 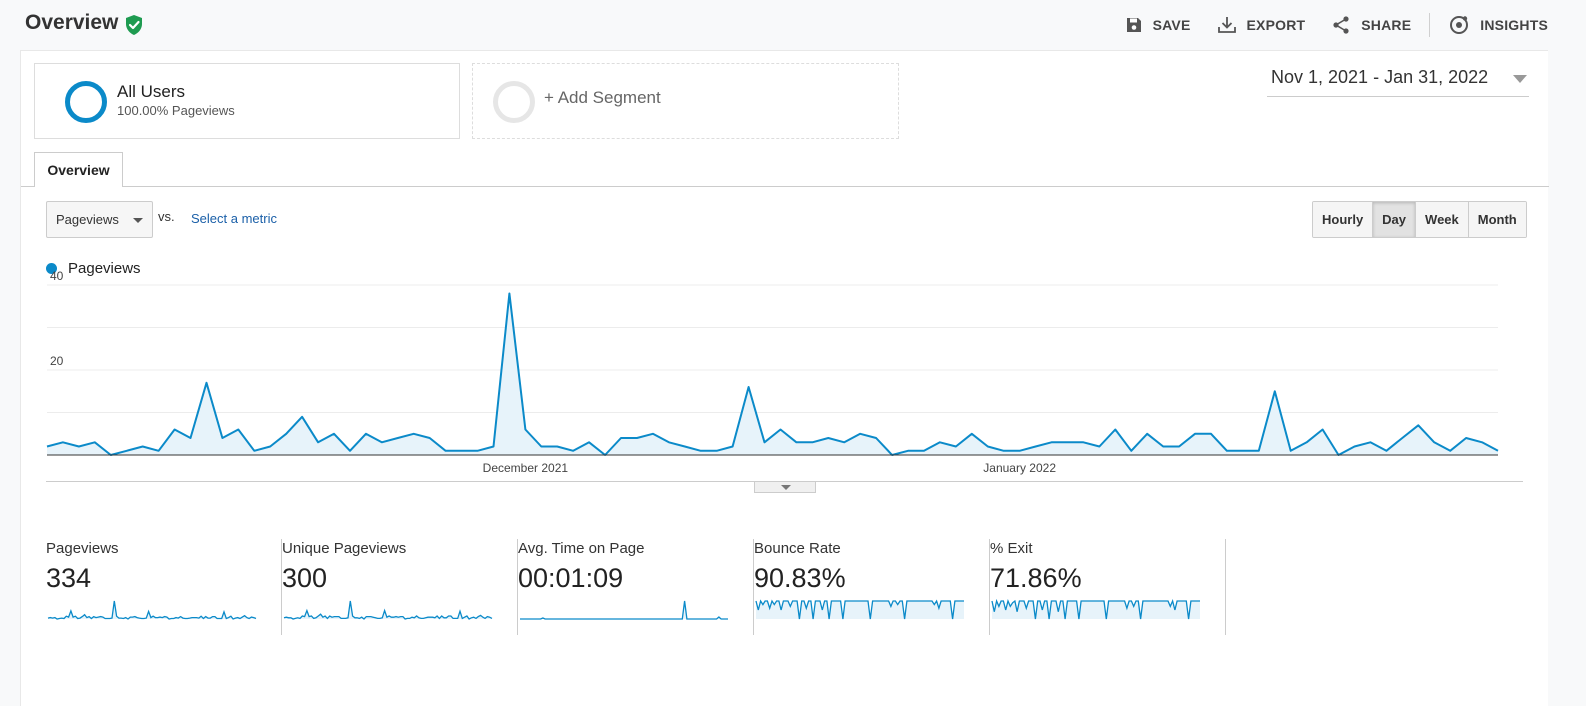 What do you see at coordinates (1441, 219) in the screenshot?
I see `granularity-week-button: Week` at bounding box center [1441, 219].